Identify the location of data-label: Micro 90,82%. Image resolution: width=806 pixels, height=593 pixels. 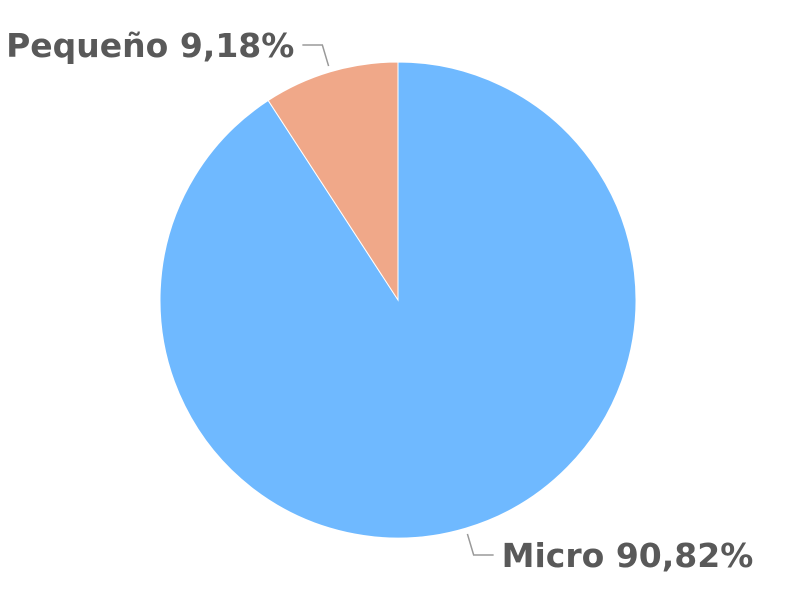
(628, 555).